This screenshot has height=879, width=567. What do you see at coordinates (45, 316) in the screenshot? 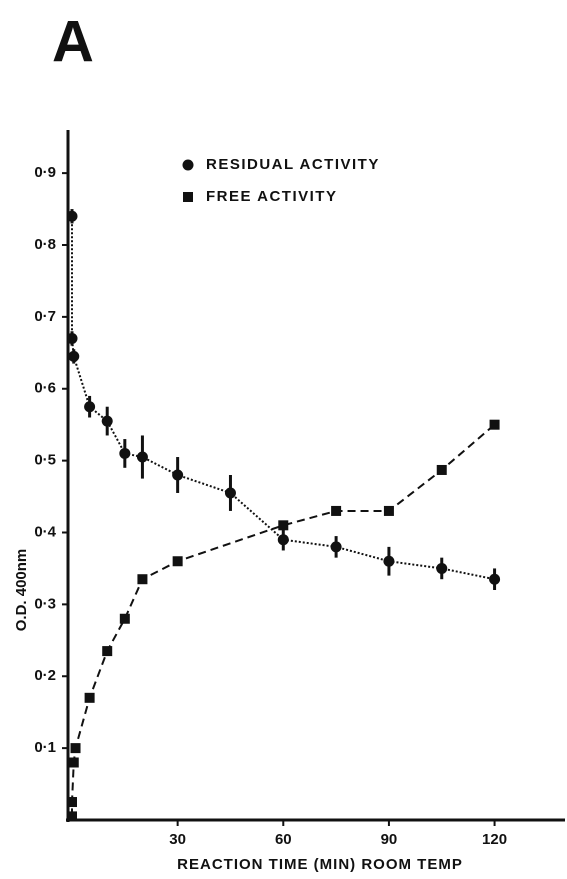
I see `y-tick-label: 0·7` at bounding box center [45, 316].